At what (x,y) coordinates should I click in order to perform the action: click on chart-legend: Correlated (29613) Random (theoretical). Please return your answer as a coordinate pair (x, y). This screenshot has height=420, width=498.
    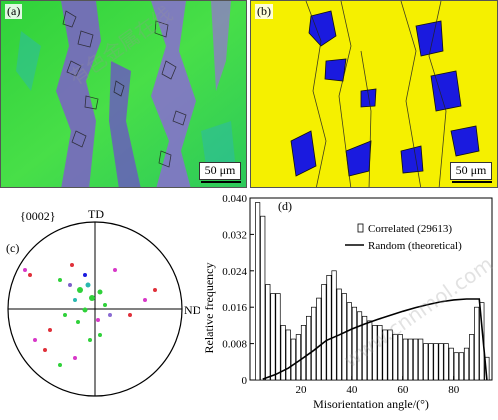
    Looking at the image, I should click on (403, 237).